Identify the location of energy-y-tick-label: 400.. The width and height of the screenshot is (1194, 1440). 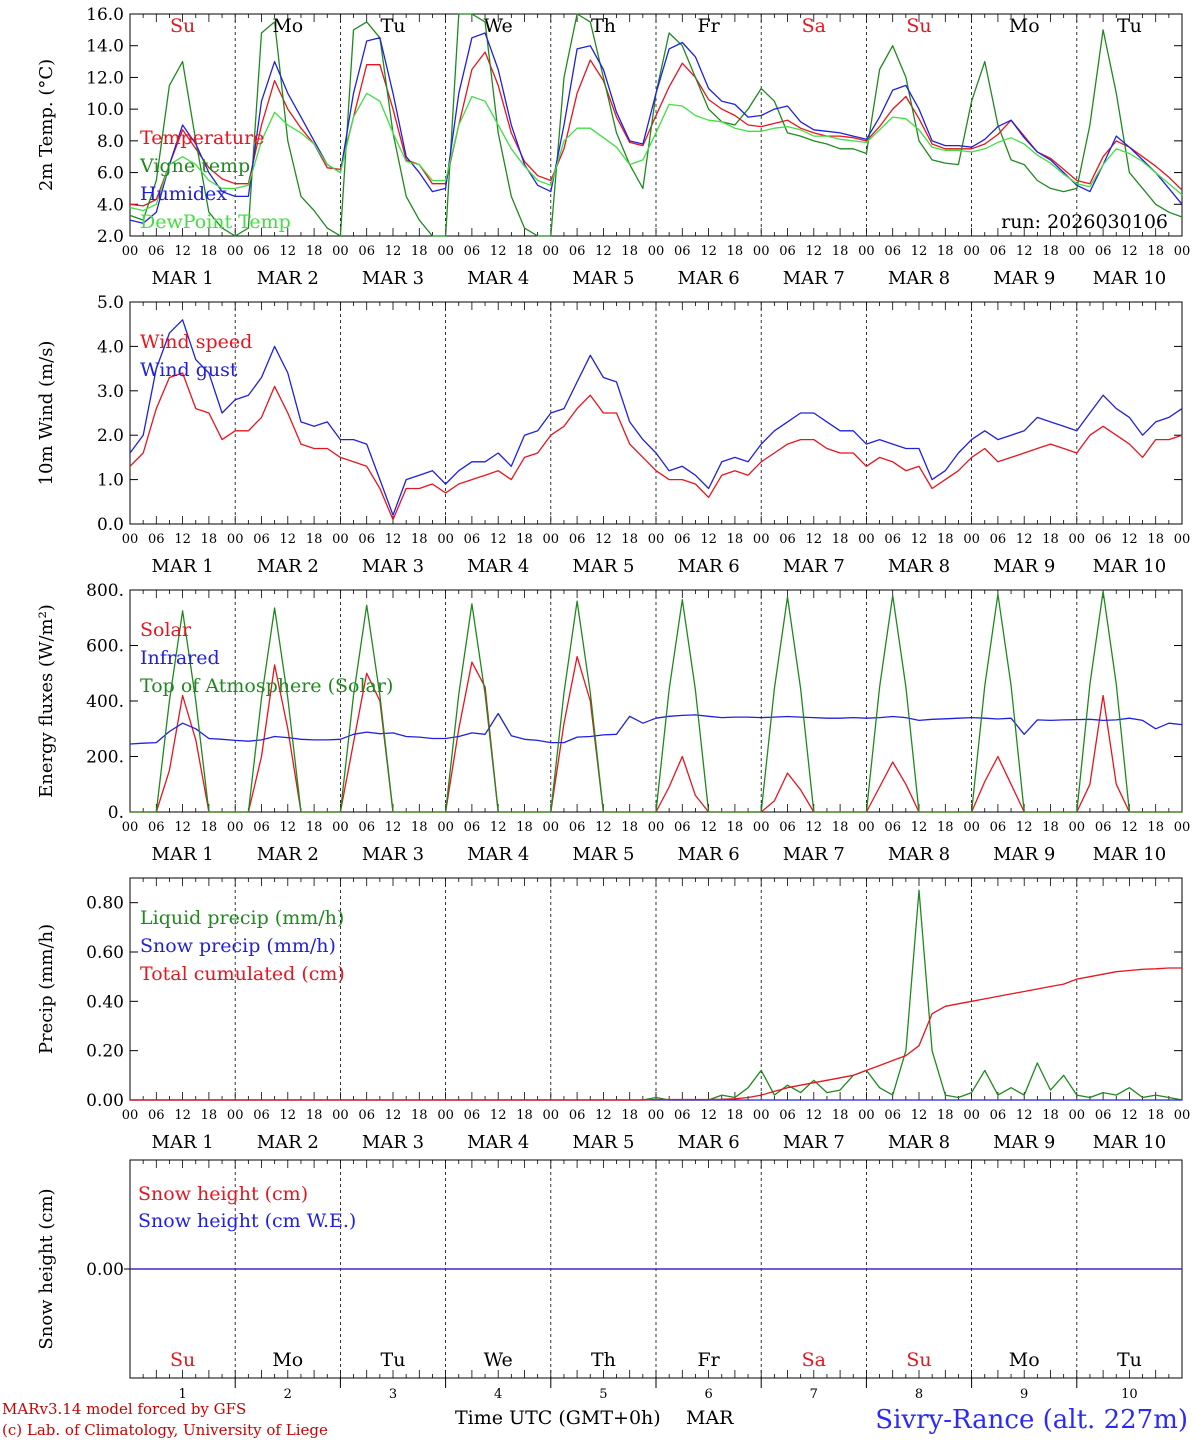
(105, 702).